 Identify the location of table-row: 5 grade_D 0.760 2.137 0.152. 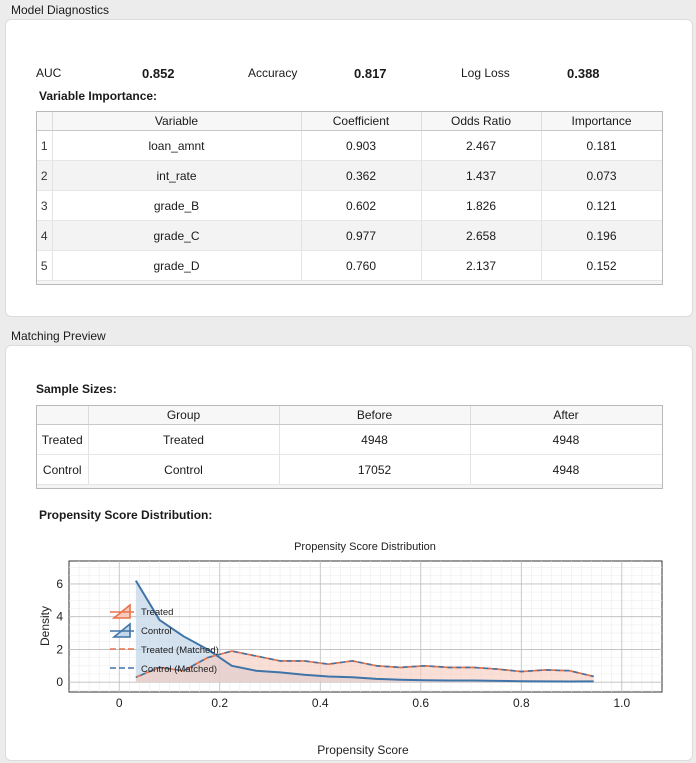
(349, 265).